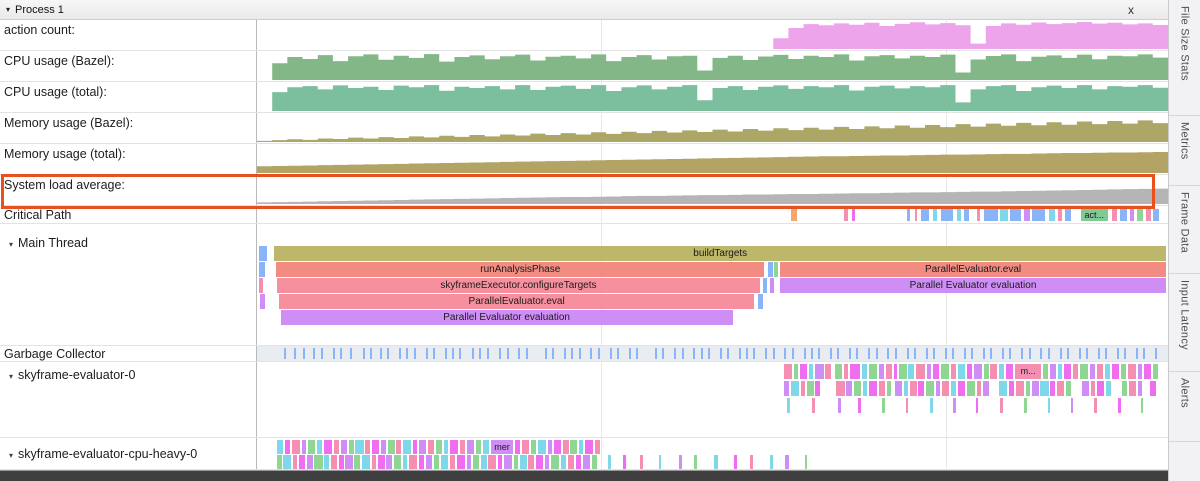  Describe the element at coordinates (1184, 407) in the screenshot. I see `side-tab-alerts: Alerts` at that location.